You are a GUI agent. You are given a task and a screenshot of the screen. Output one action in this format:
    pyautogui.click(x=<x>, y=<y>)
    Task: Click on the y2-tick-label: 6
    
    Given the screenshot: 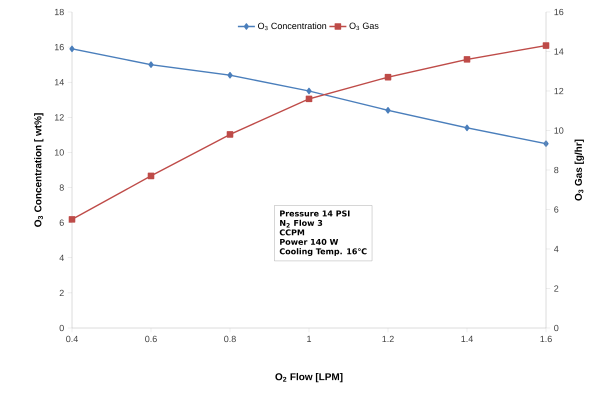 What is the action you would take?
    pyautogui.click(x=556, y=209)
    